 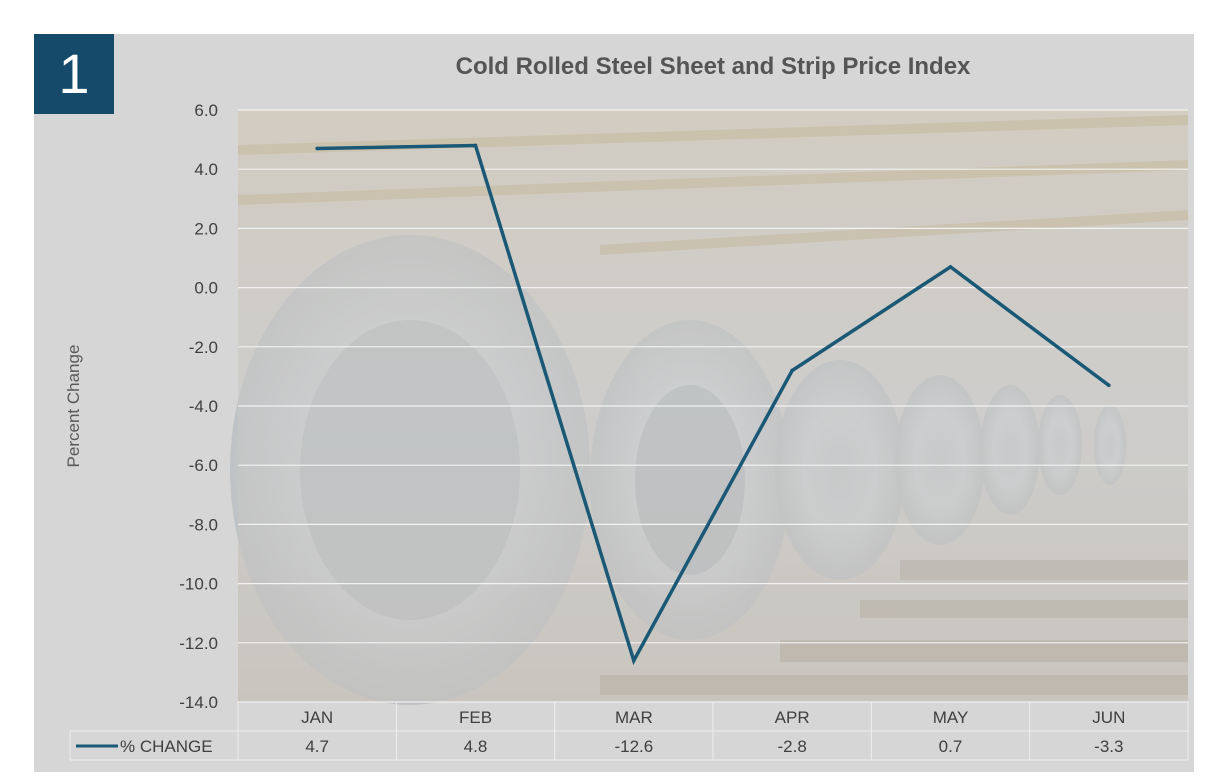 I want to click on y-tick-label: -14.0, so click(x=198, y=702).